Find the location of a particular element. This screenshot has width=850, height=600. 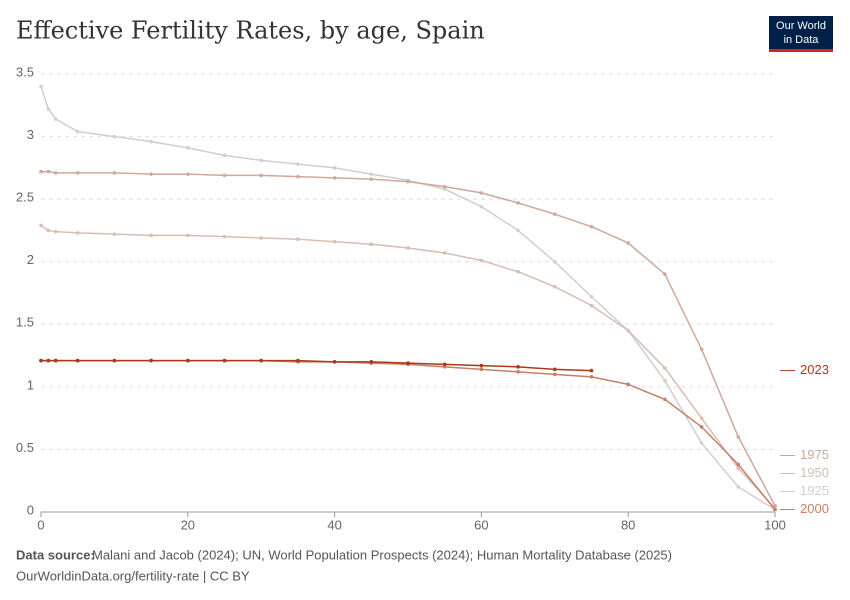

series-line is located at coordinates (316, 365).